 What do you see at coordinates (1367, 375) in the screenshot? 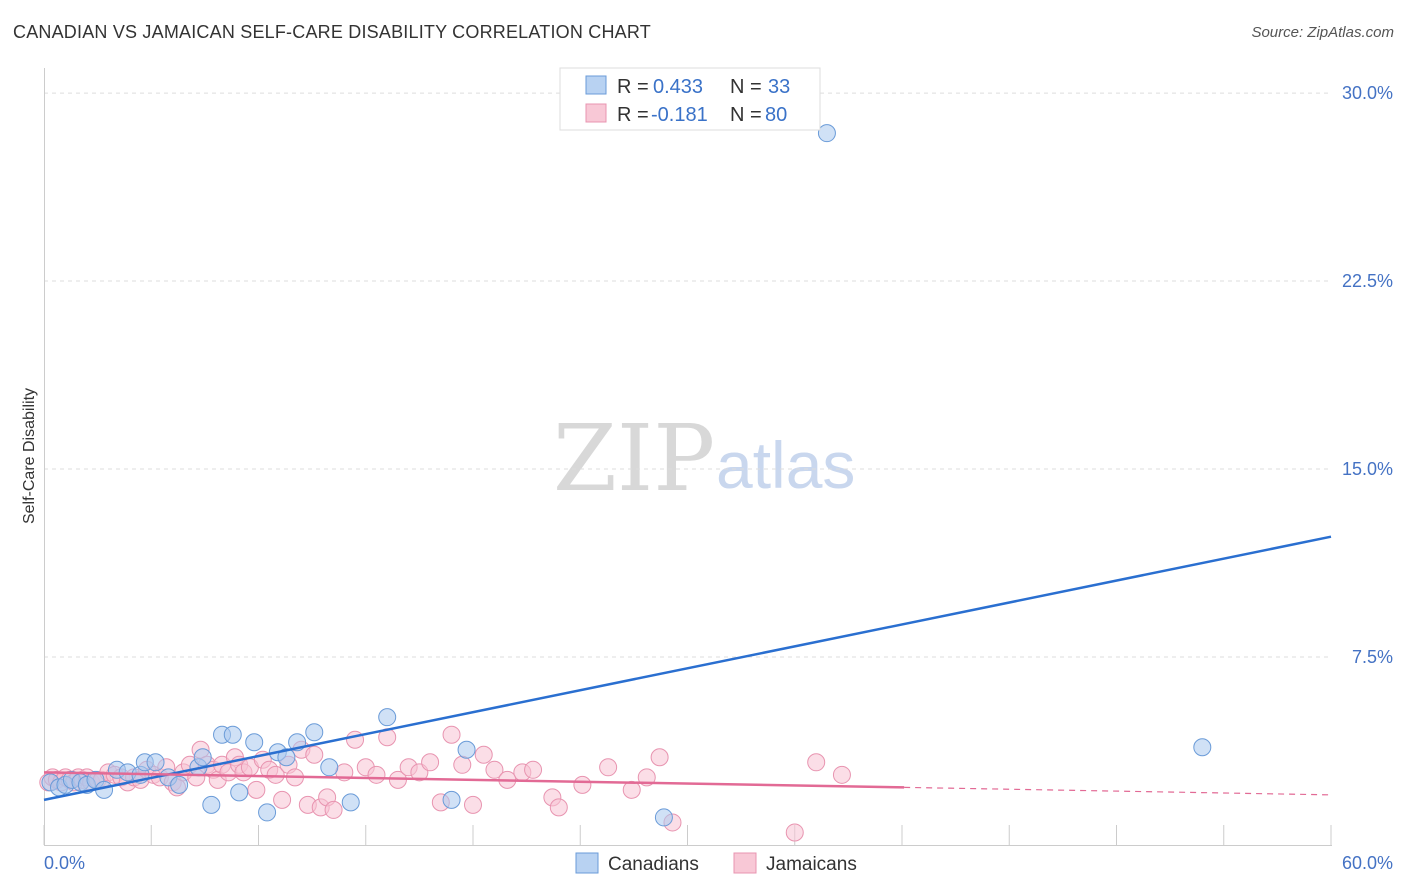
I see `y-tick-labels: 7.5% 15.0% 22.5% 30.0%` at bounding box center [1367, 375].